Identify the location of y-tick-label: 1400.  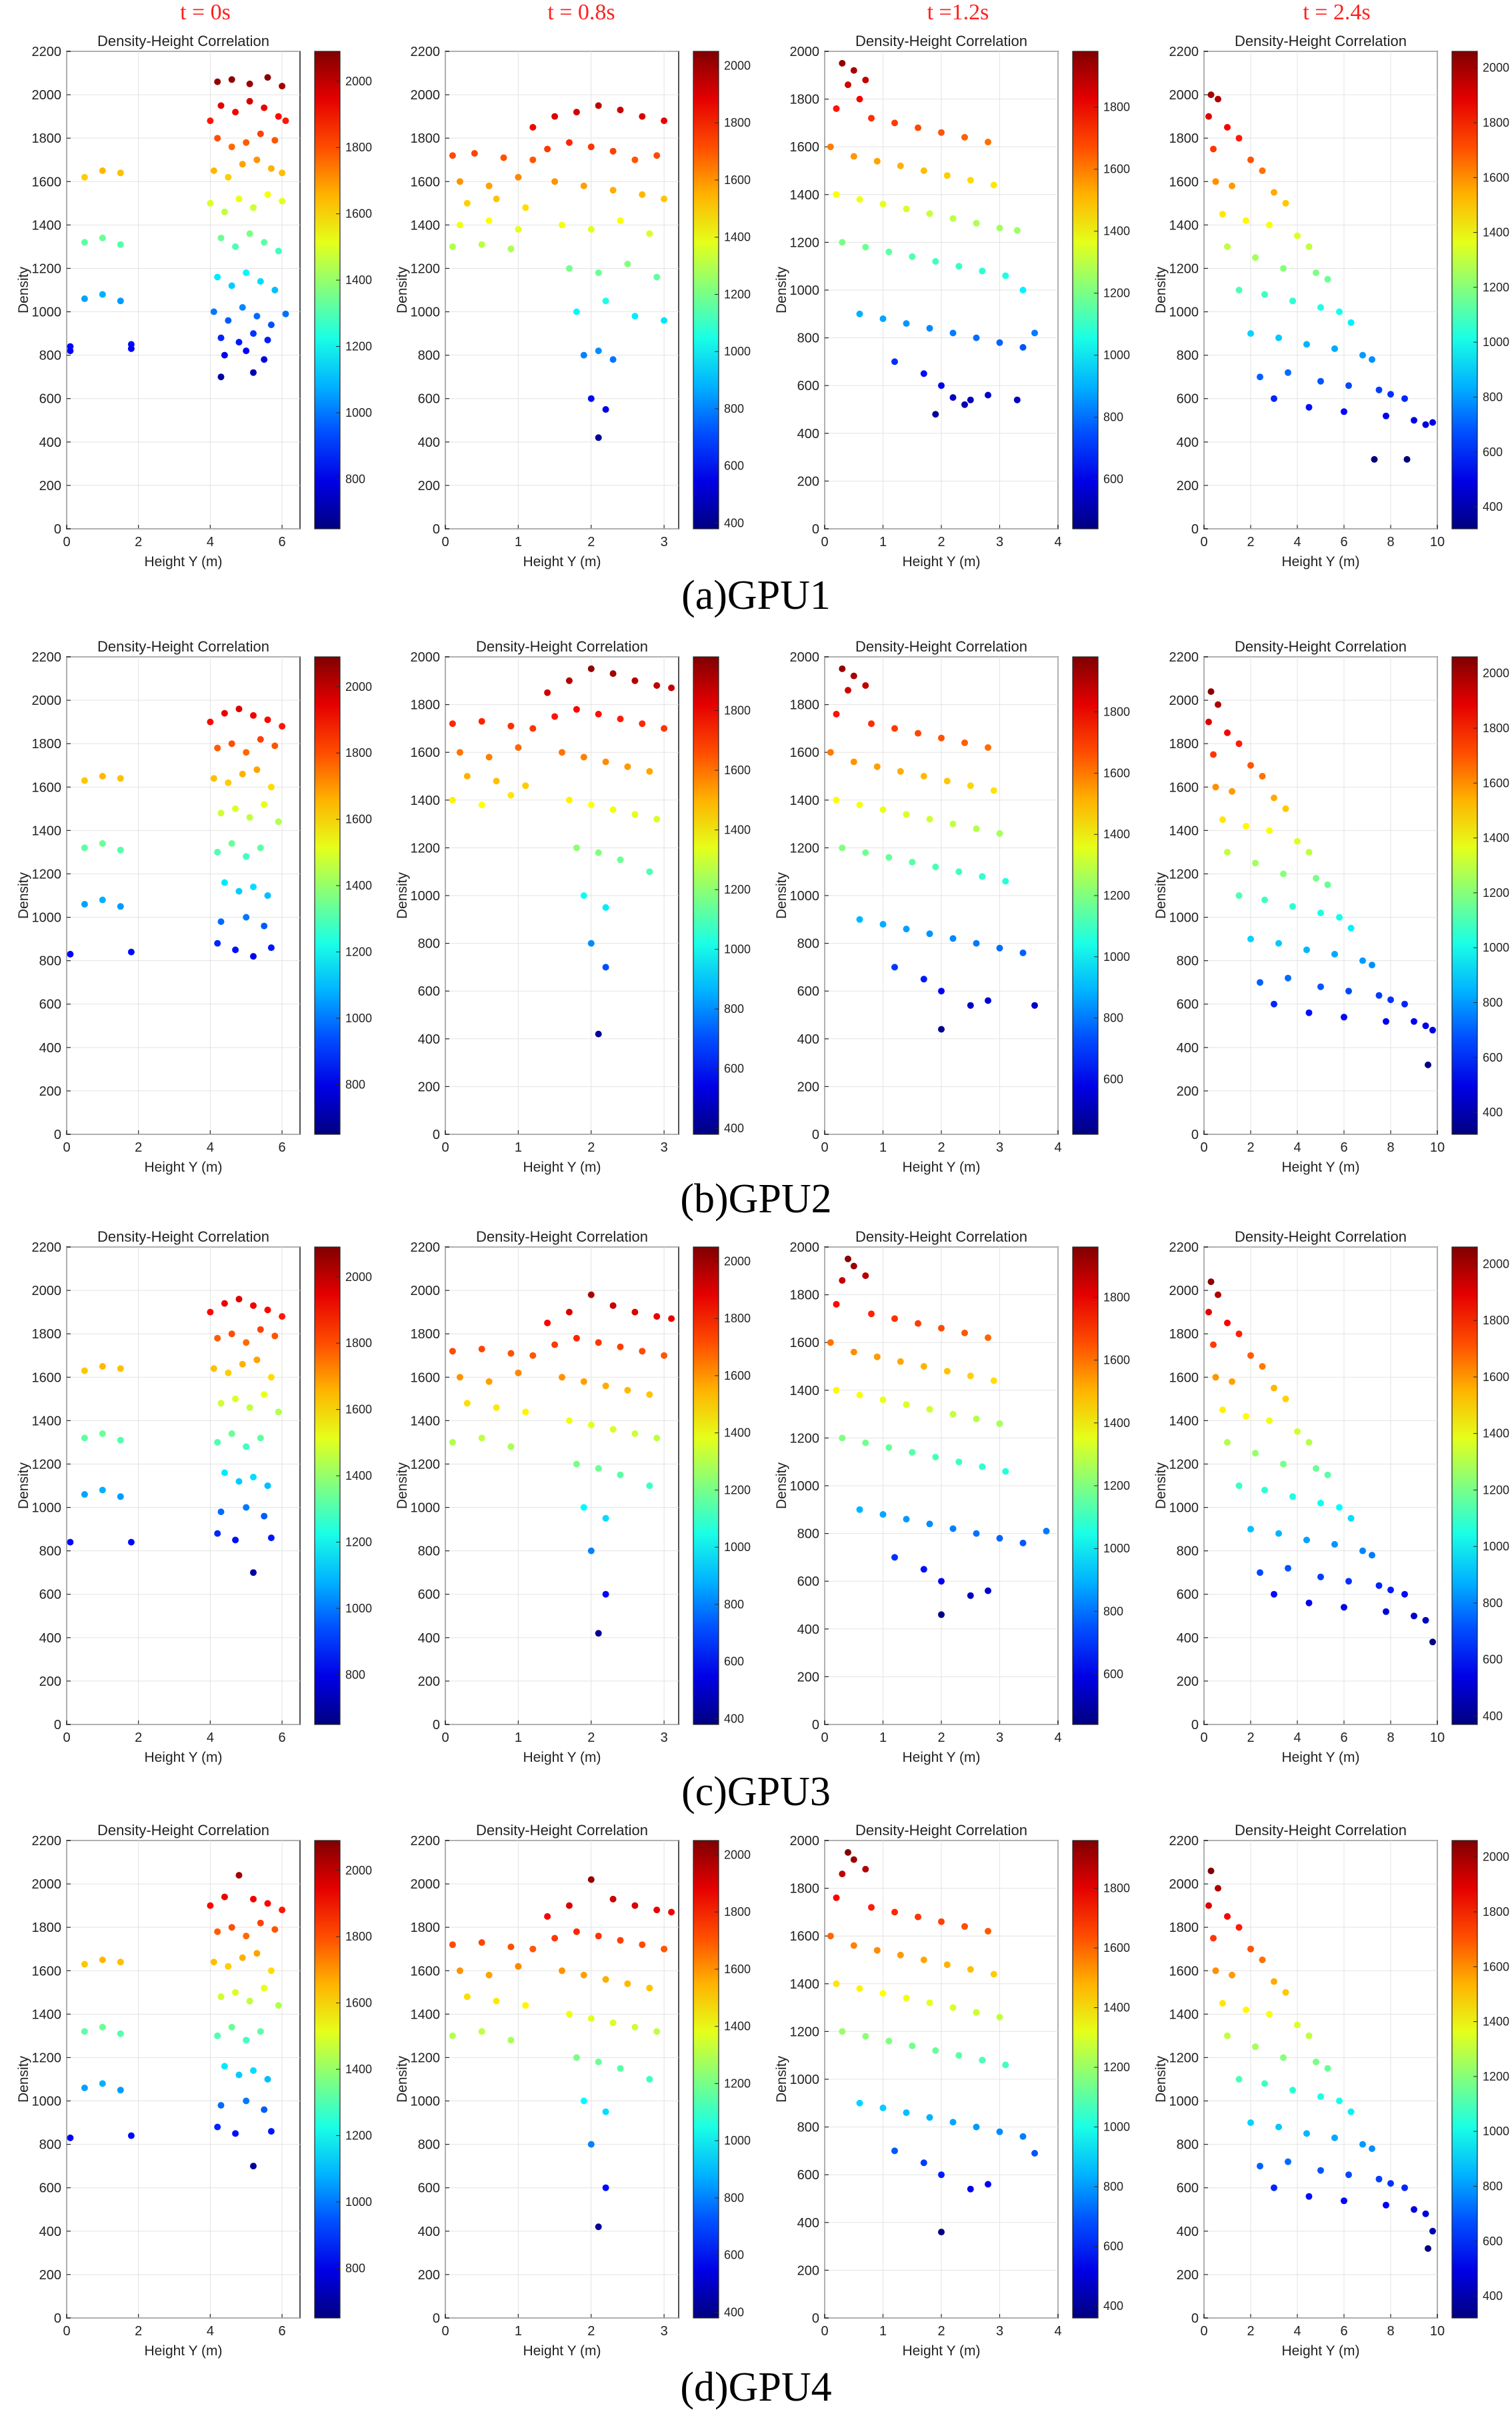
(426, 225).